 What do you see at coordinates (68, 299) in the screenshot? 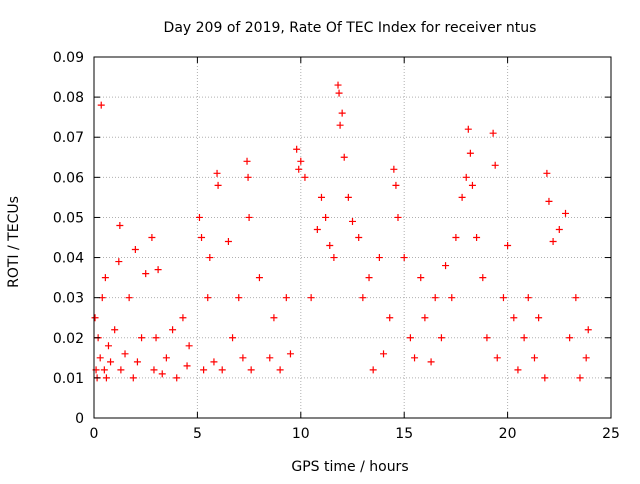
I see `y-tick-label: 0.03` at bounding box center [68, 299].